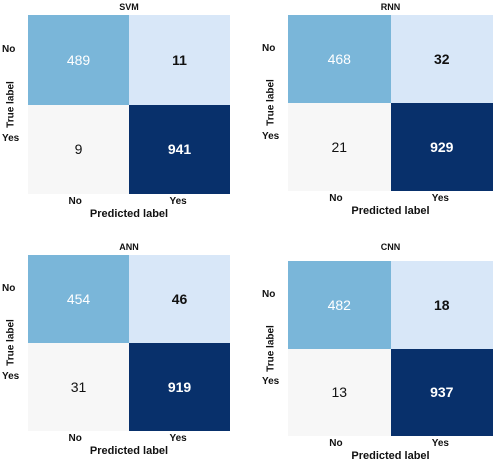 The height and width of the screenshot is (462, 496). Describe the element at coordinates (129, 7) in the screenshot. I see `chart-title: SVM` at that location.